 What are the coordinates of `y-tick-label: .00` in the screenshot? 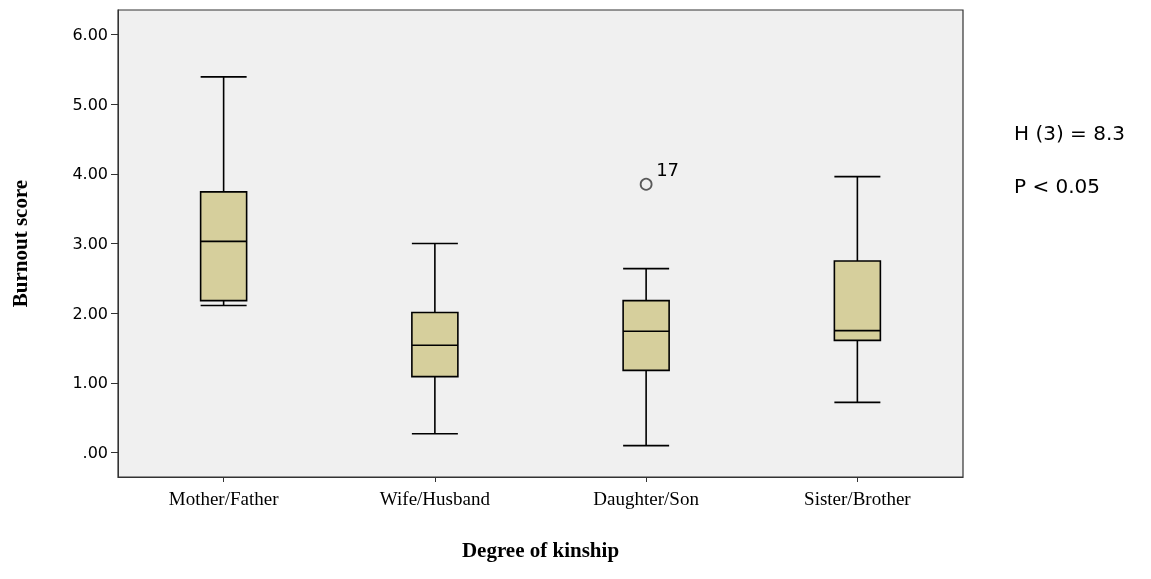 It's located at (95, 453).